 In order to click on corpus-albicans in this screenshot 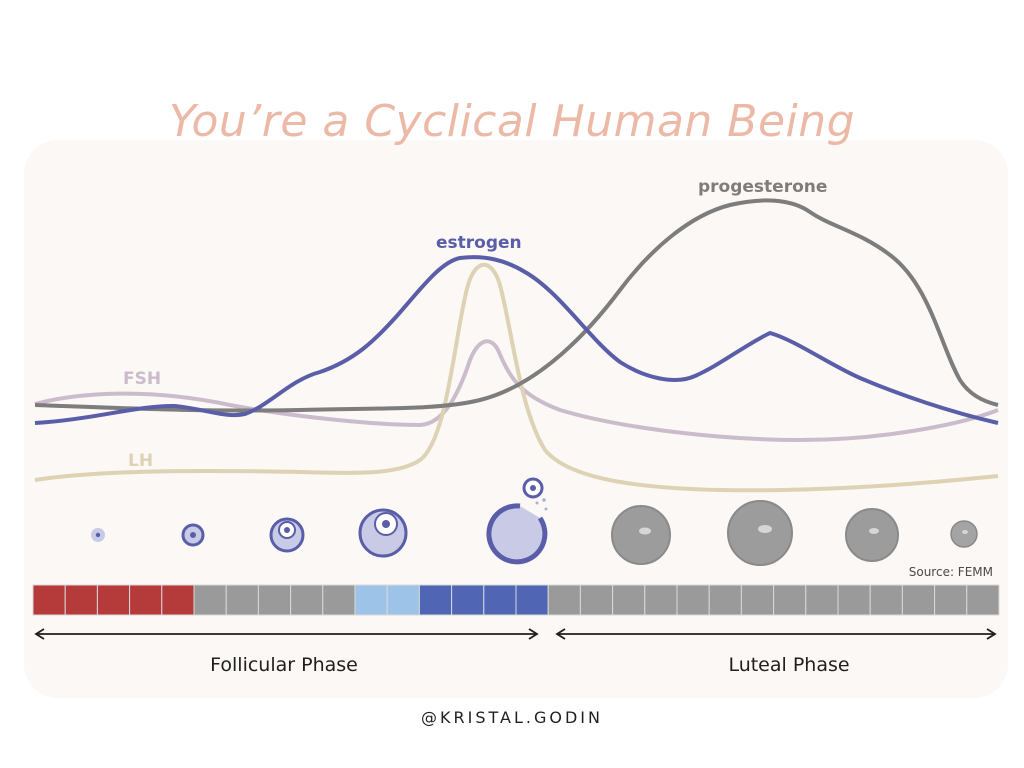, I will do `click(964, 534)`.